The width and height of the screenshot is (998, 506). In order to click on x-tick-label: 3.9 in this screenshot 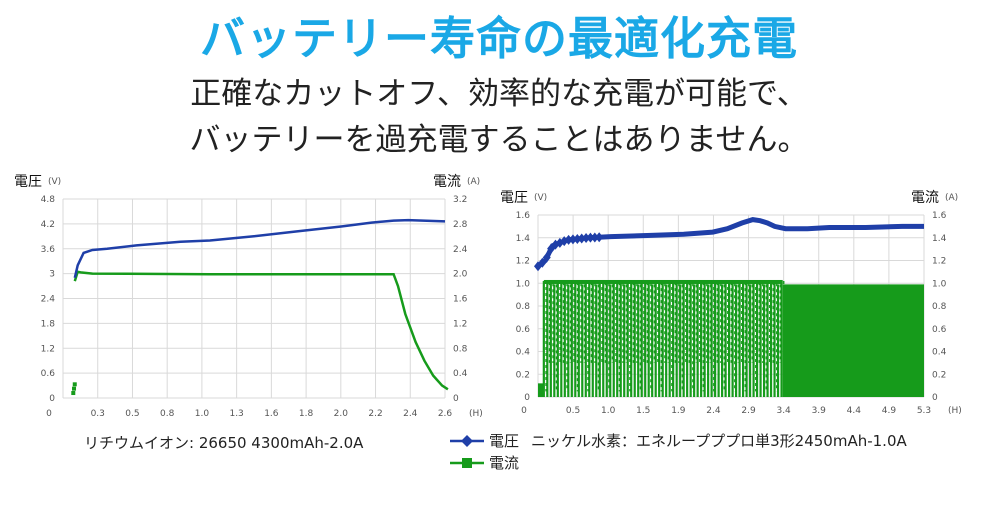, I will do `click(819, 411)`.